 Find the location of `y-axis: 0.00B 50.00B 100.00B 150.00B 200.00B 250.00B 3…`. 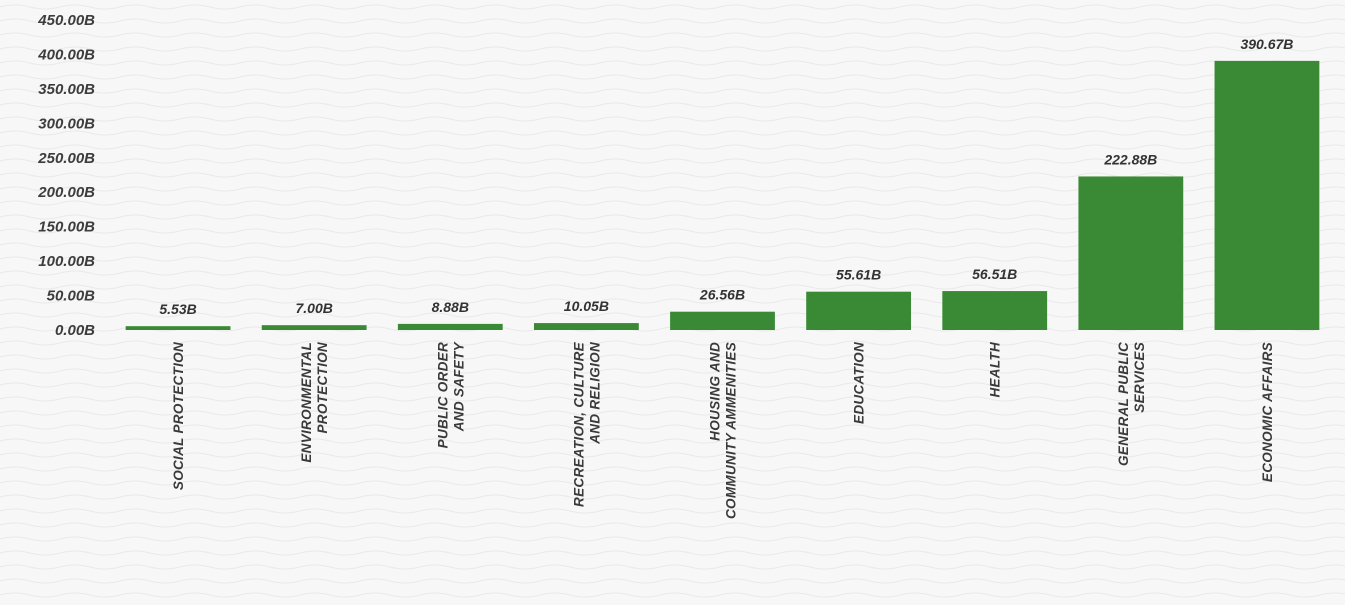

y-axis: 0.00B 50.00B 100.00B 150.00B 200.00B 250.00B 3… is located at coordinates (66, 175).